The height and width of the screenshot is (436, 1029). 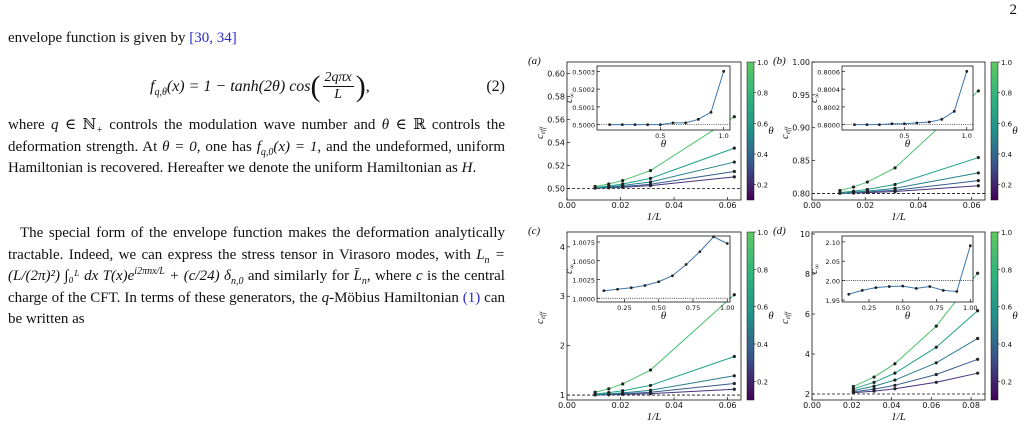 I want to click on colorbar-tick-label: 0.6, so click(x=1007, y=124).